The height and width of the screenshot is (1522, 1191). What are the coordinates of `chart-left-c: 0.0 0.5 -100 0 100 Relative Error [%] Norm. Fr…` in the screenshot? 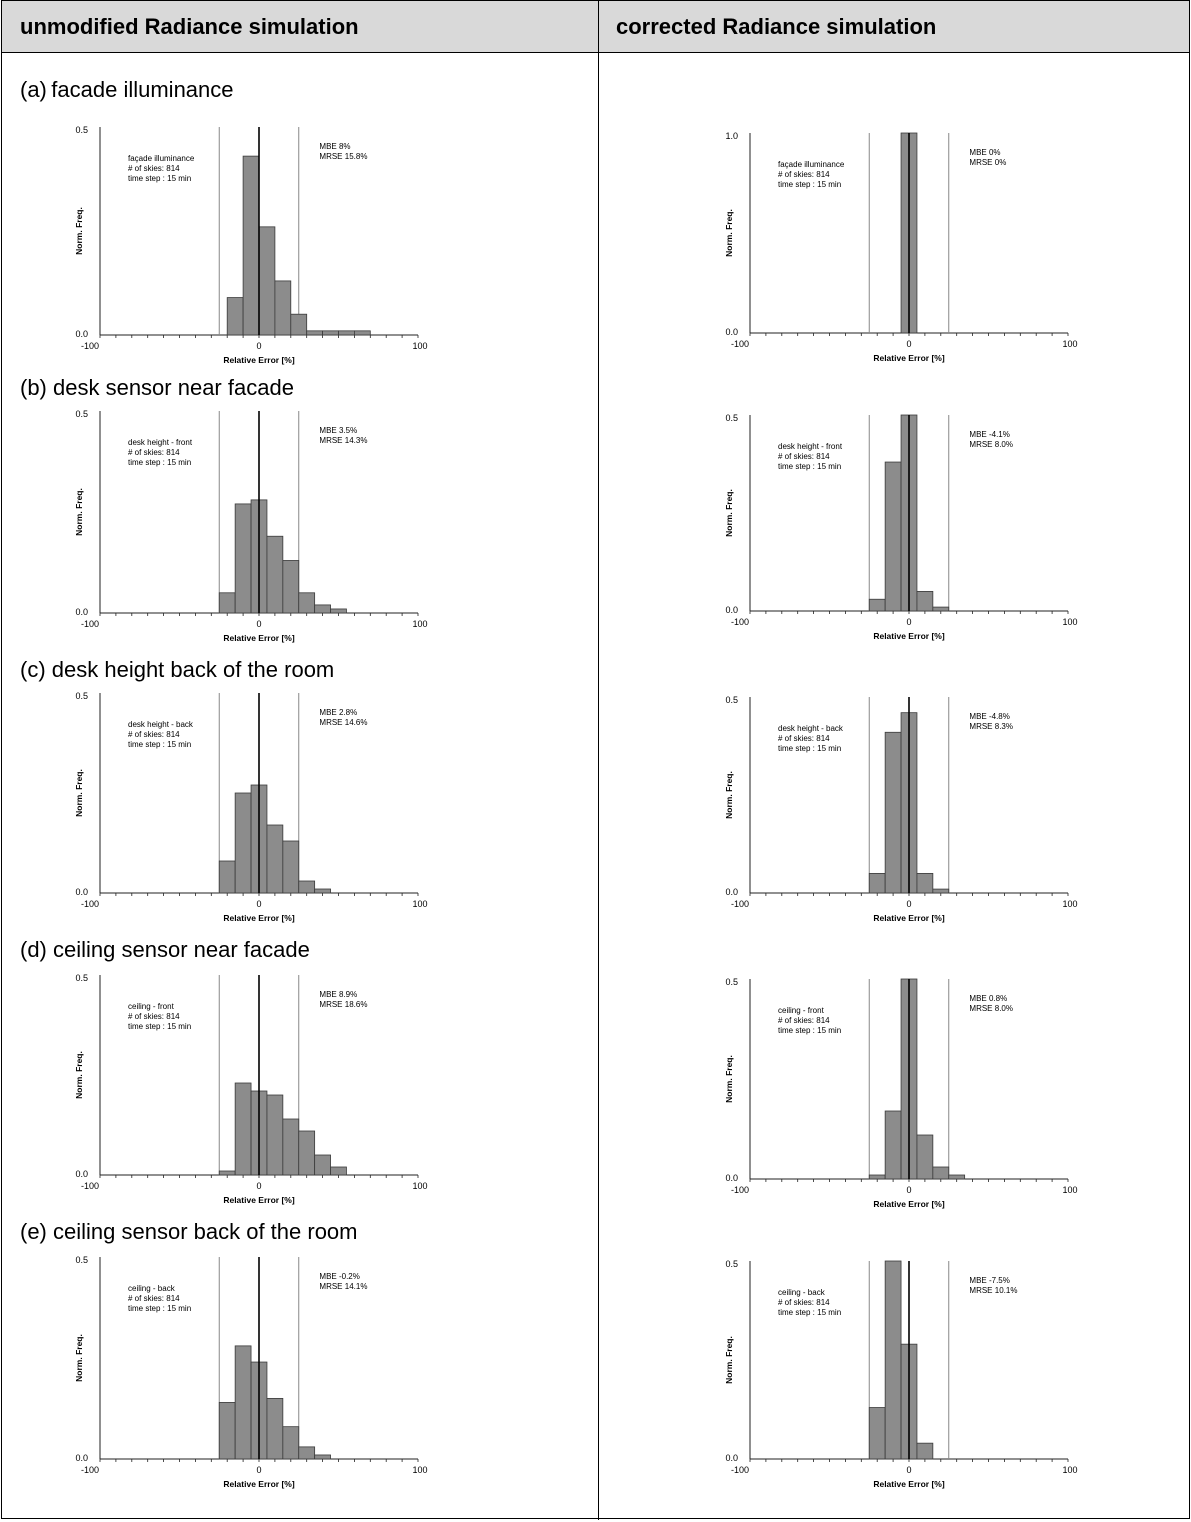 It's located at (251, 807).